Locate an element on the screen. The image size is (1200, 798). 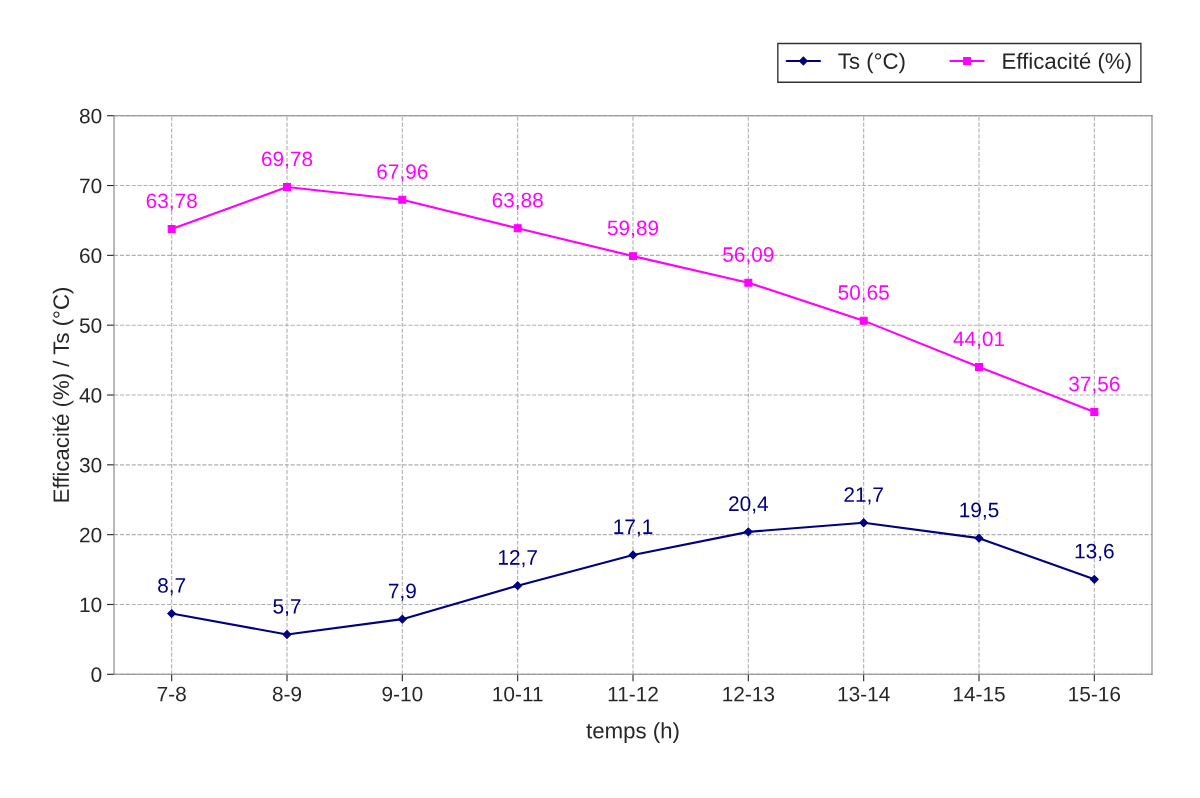
x-tick-label: 12-13 is located at coordinates (749, 694).